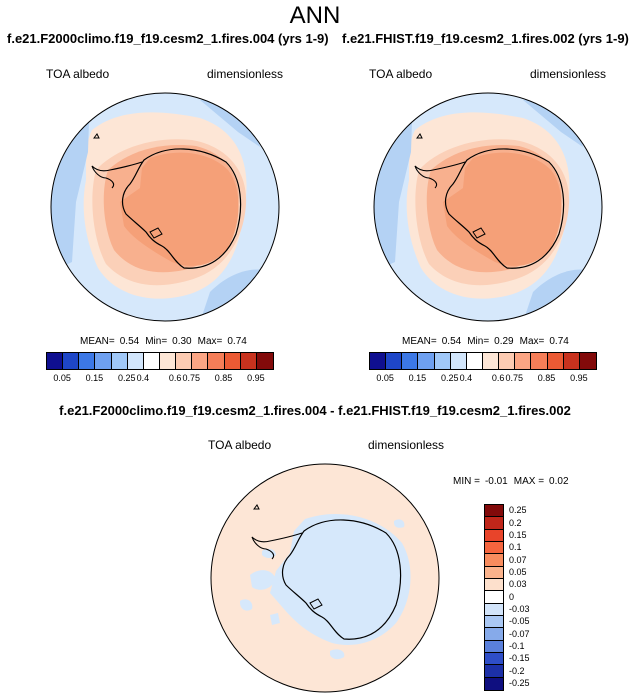  Describe the element at coordinates (385, 378) in the screenshot. I see `panel-2-tick: 0.05` at that location.